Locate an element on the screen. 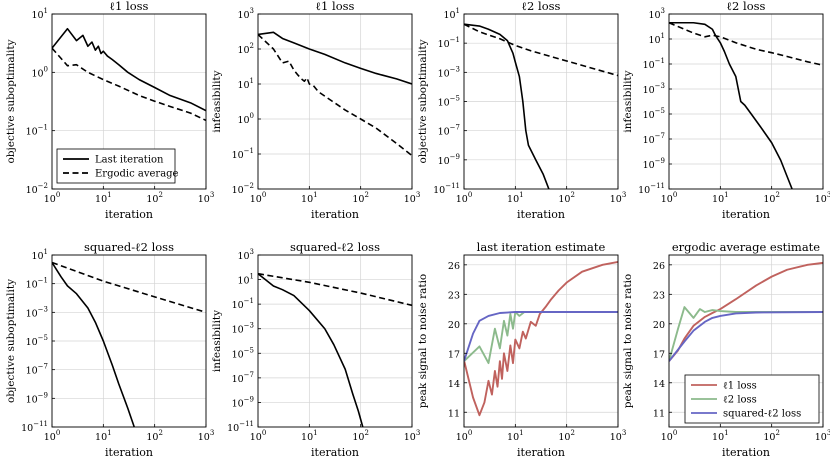 Image resolution: width=830 pixels, height=465 pixels. x-tick-label: 10⁰ is located at coordinates (258, 436).